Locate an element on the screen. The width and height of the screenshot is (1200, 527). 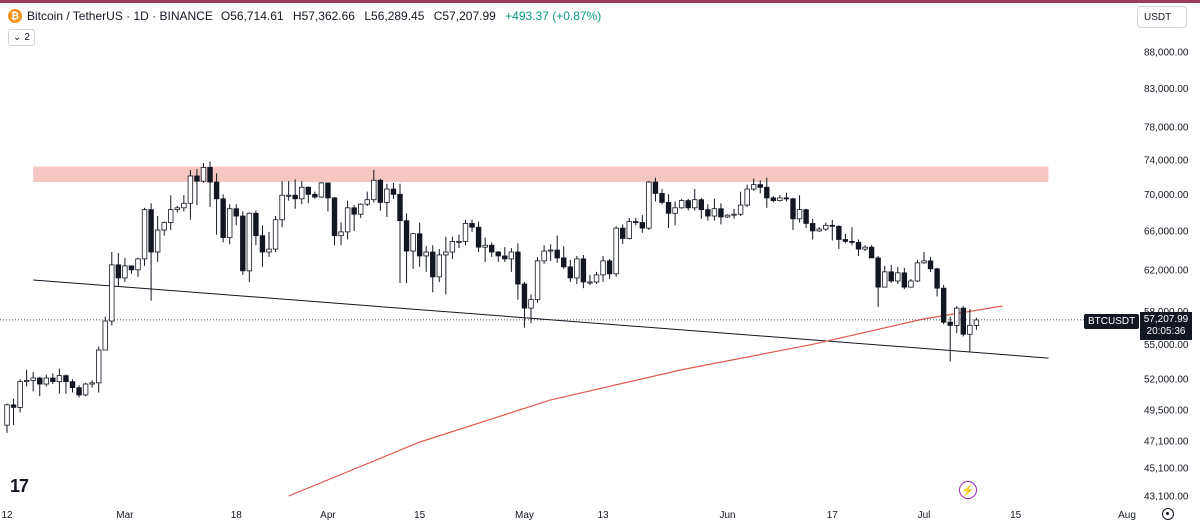
tradingview-logo-icon: 17 is located at coordinates (19, 486).